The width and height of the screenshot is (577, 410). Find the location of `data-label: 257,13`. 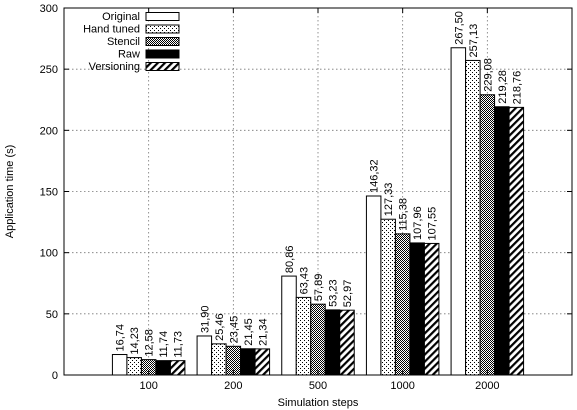

data-label: 257,13 is located at coordinates (474, 41).